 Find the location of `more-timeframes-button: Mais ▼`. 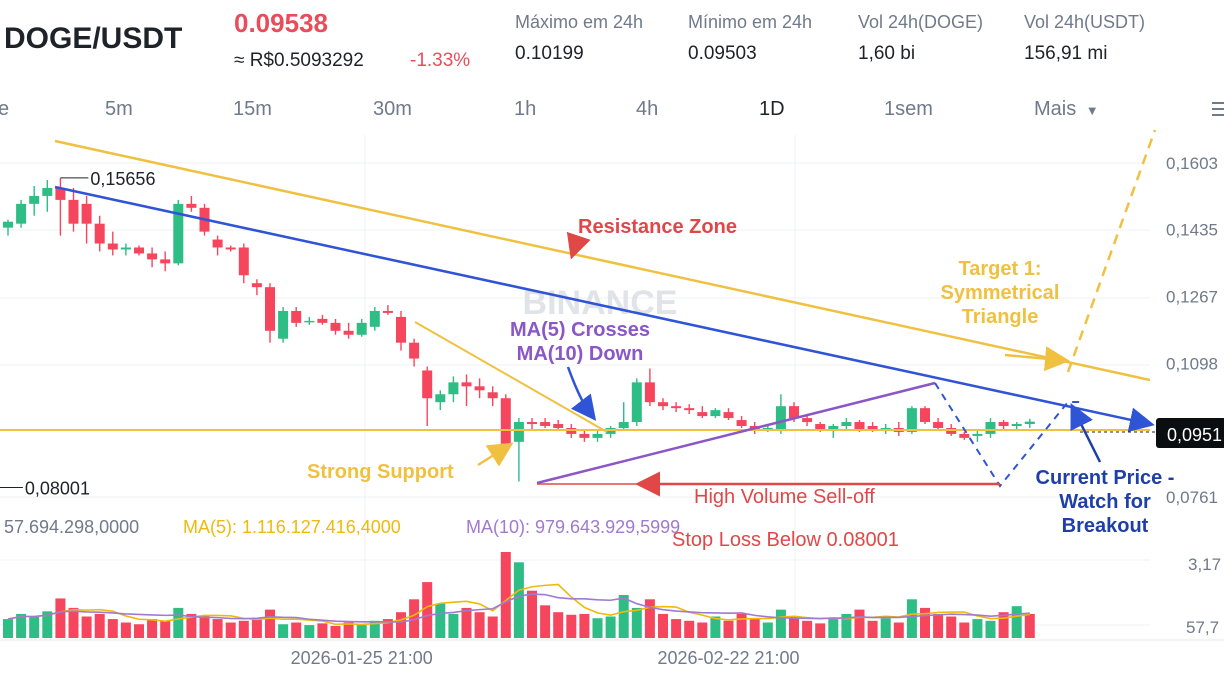

more-timeframes-button: Mais ▼ is located at coordinates (1066, 109).